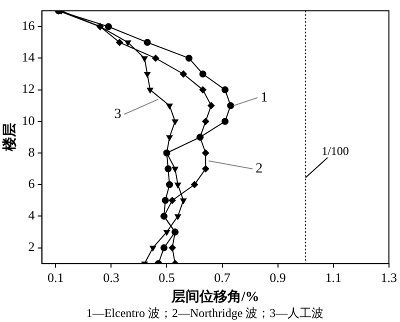 This screenshot has height=322, width=400. What do you see at coordinates (28, 120) in the screenshot?
I see `y-tick-label: 10` at bounding box center [28, 120].